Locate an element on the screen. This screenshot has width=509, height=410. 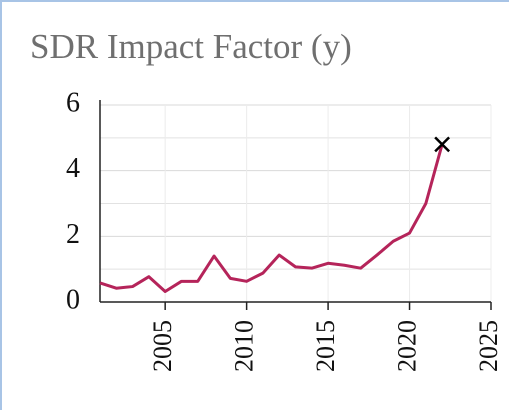
x-tick-label: 2025 is located at coordinates (488, 346).